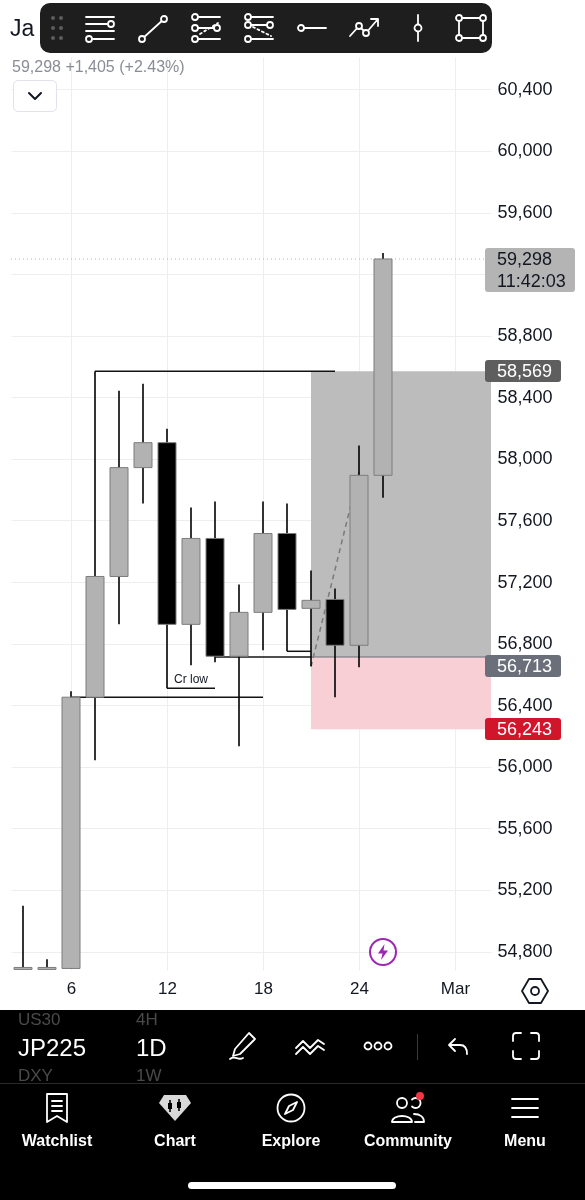  I want to click on ref-line-label: 59,298 11:42:03, so click(530, 269).